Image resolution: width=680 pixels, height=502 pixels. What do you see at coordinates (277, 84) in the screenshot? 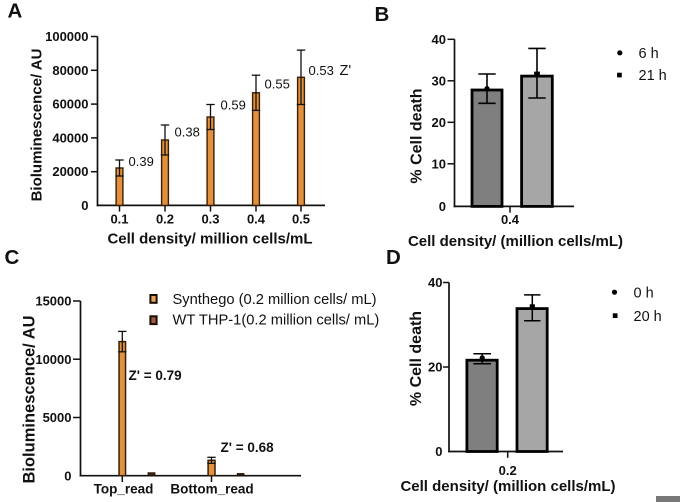
I see `svg-text: 0.55` at bounding box center [277, 84].